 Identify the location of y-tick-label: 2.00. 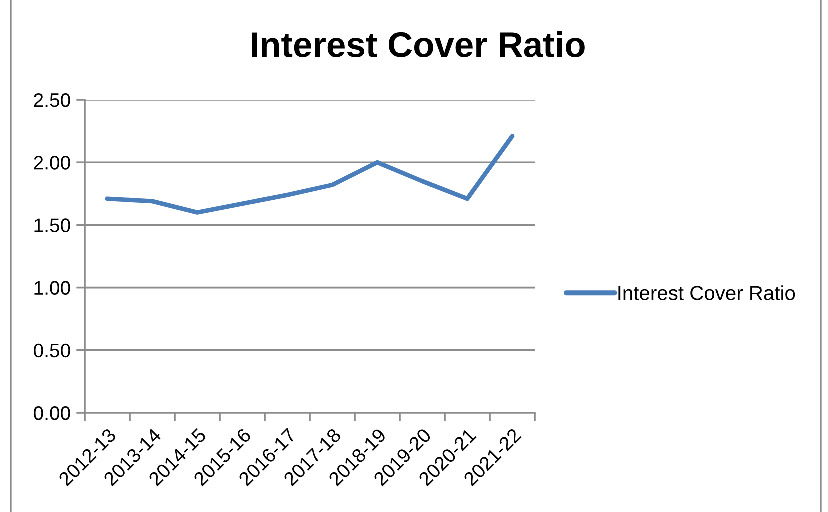
(52, 163).